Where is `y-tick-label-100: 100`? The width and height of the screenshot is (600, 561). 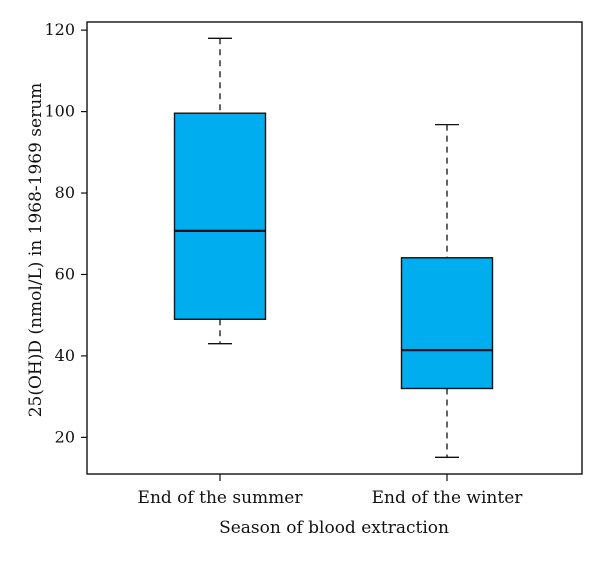
y-tick-label-100: 100 is located at coordinates (59, 111).